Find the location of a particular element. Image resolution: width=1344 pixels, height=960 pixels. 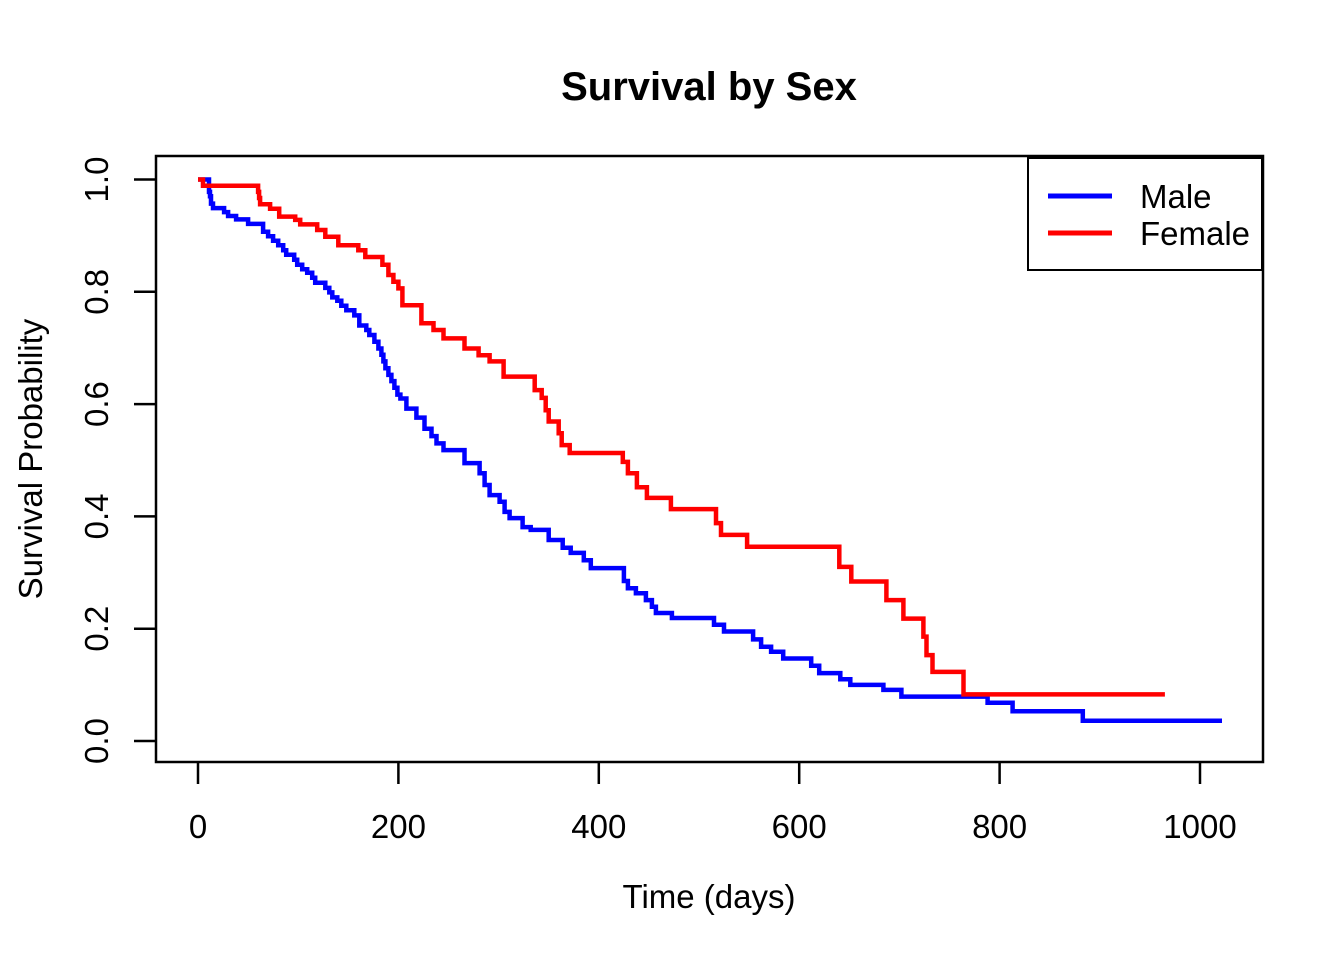

legend: Male Female is located at coordinates (1145, 214).